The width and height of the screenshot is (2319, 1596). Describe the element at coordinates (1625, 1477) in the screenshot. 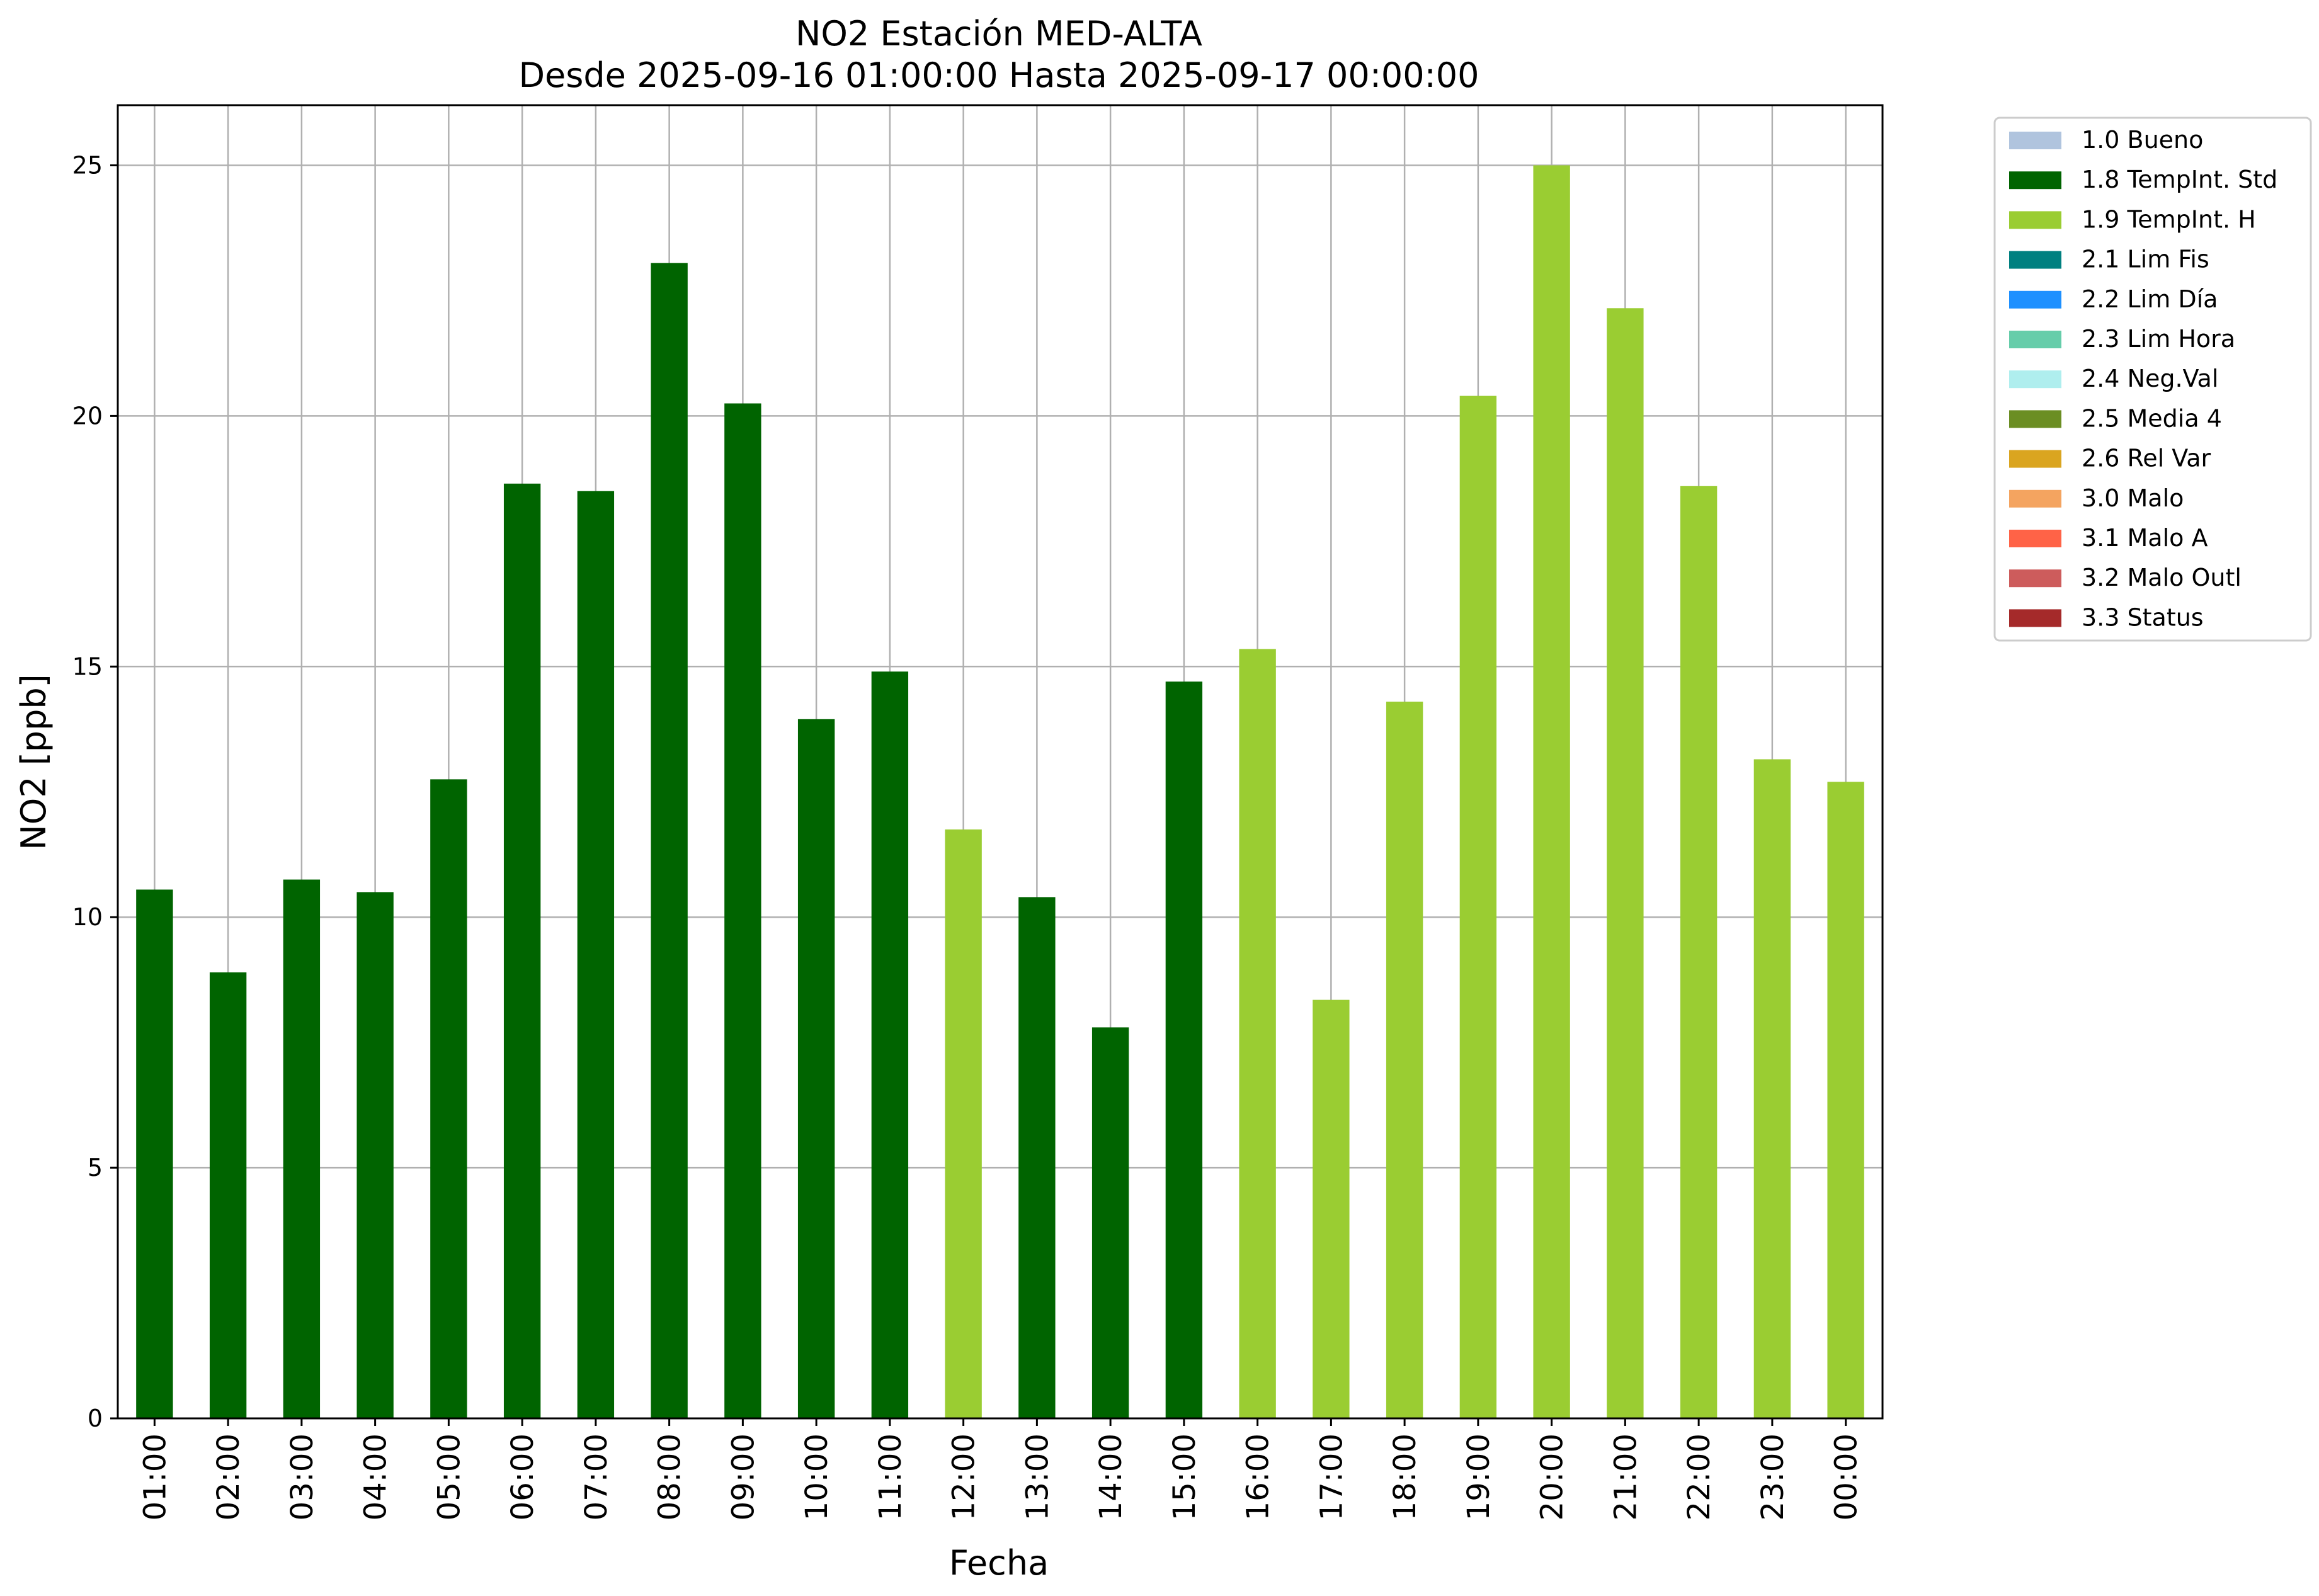

I see `x-tick-label: 21:00` at that location.